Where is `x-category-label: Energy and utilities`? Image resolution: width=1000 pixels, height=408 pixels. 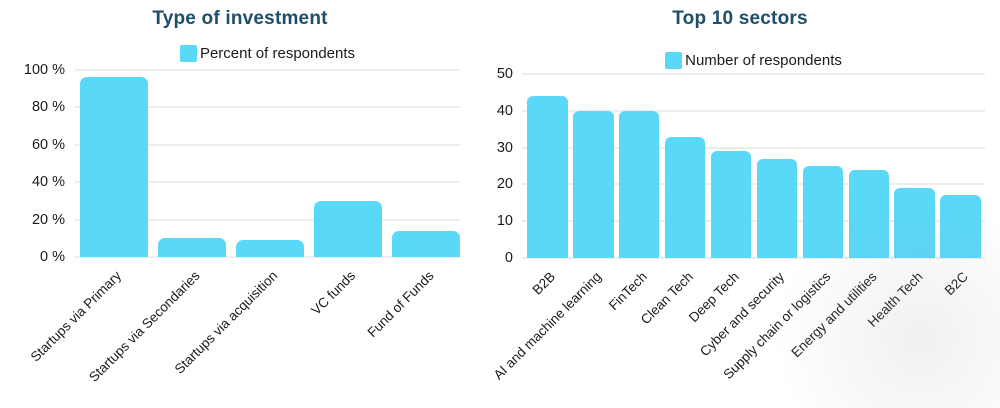 x-category-label: Energy and utilities is located at coordinates (834, 315).